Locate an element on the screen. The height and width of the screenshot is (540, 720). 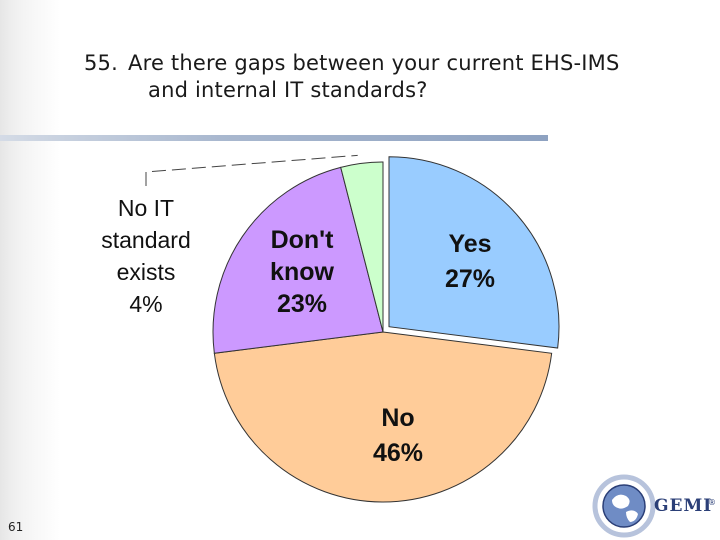
slice-label-no-it-standard-exists: No IT standard exists 4% is located at coordinates (146, 256).